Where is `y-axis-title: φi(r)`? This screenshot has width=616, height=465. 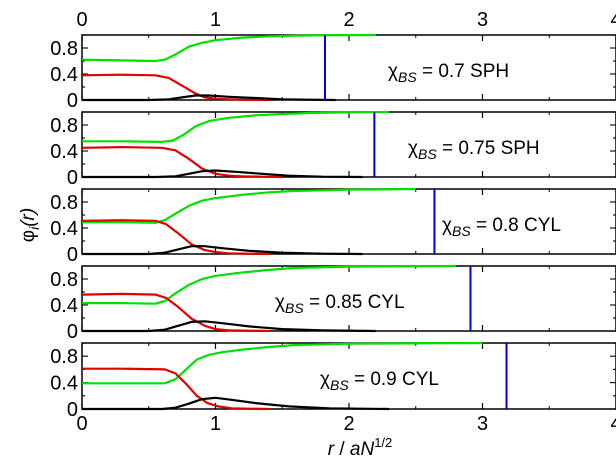
y-axis-title: φi(r) is located at coordinates (30, 225).